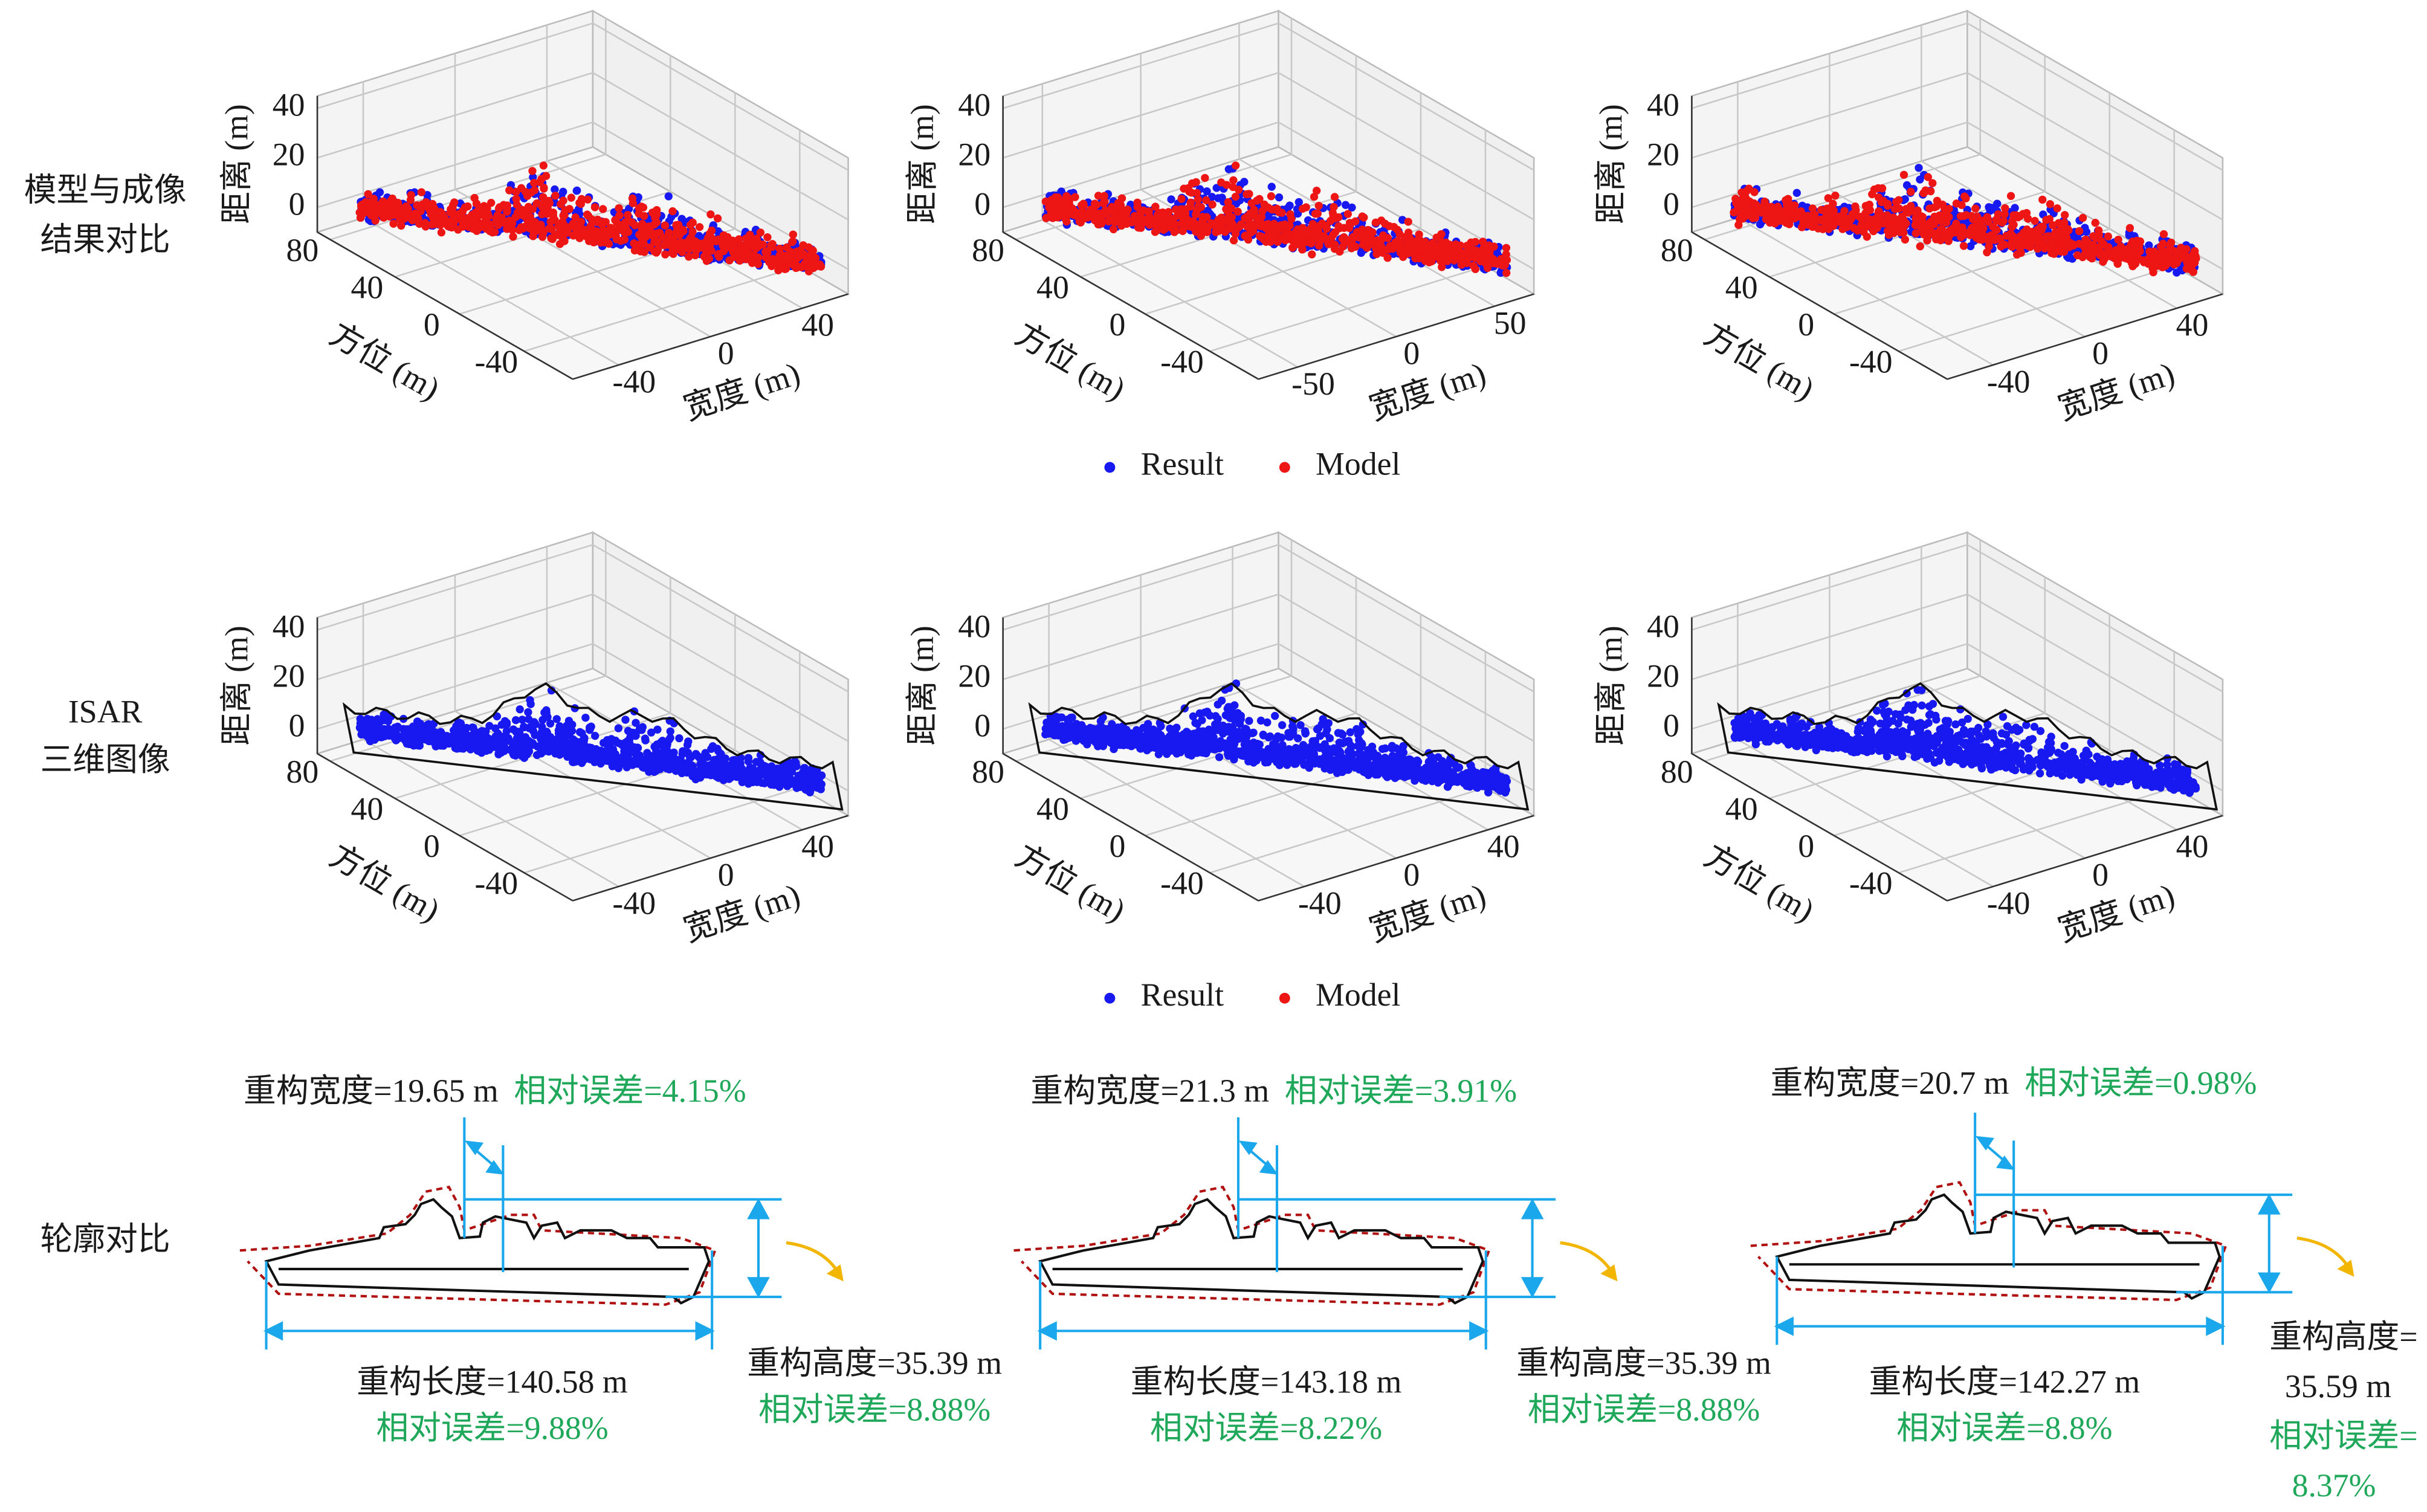 This screenshot has height=1512, width=2427. I want to click on row-label: 三维图像, so click(105, 759).